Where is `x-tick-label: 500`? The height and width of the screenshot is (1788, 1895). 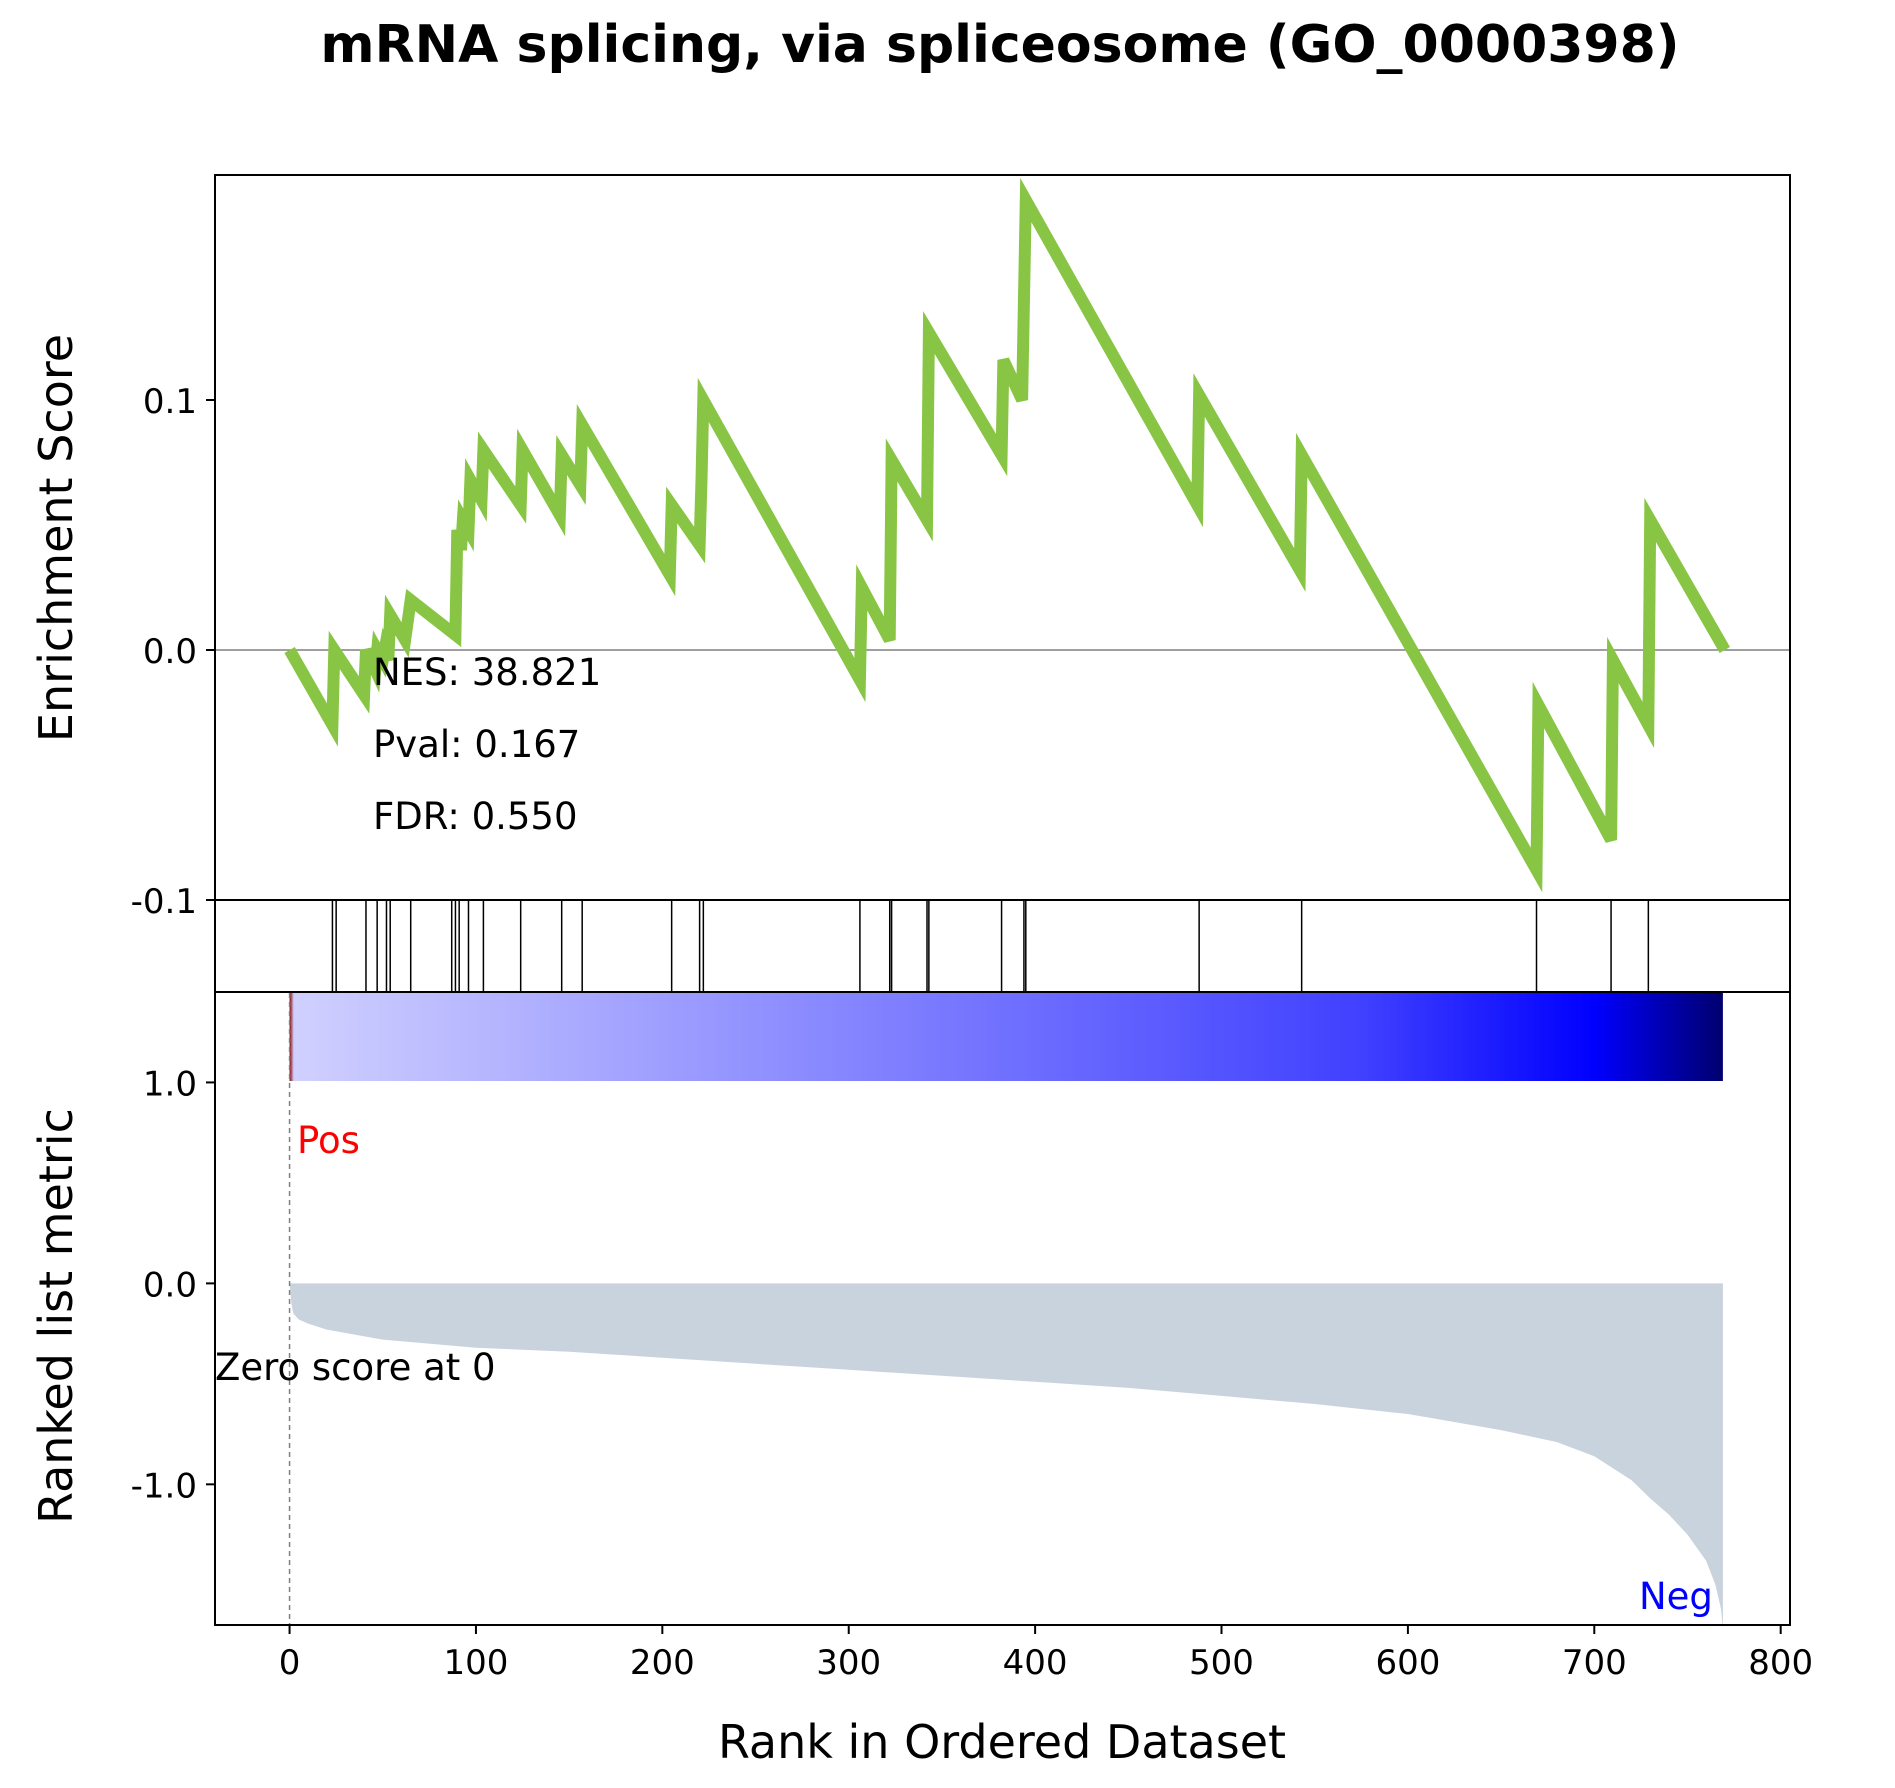 x-tick-label: 500 is located at coordinates (1221, 1663).